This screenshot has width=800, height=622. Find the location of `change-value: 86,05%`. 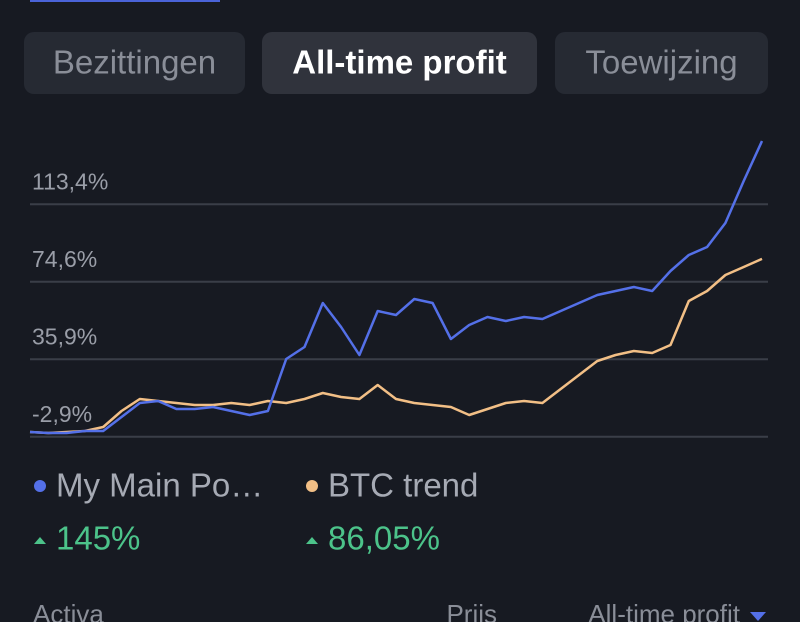

change-value: 86,05% is located at coordinates (384, 538).